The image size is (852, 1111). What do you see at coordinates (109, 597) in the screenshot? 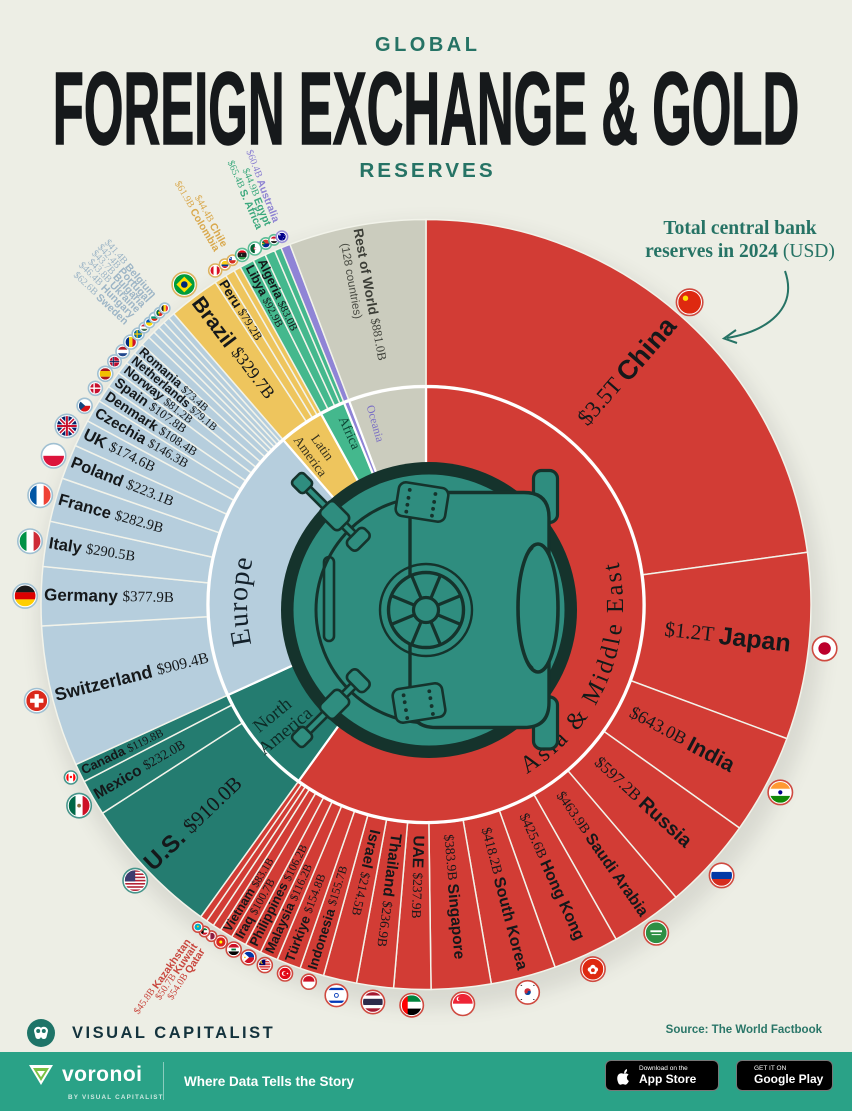
I see `svg-text: Germany $377.9B` at bounding box center [109, 597].